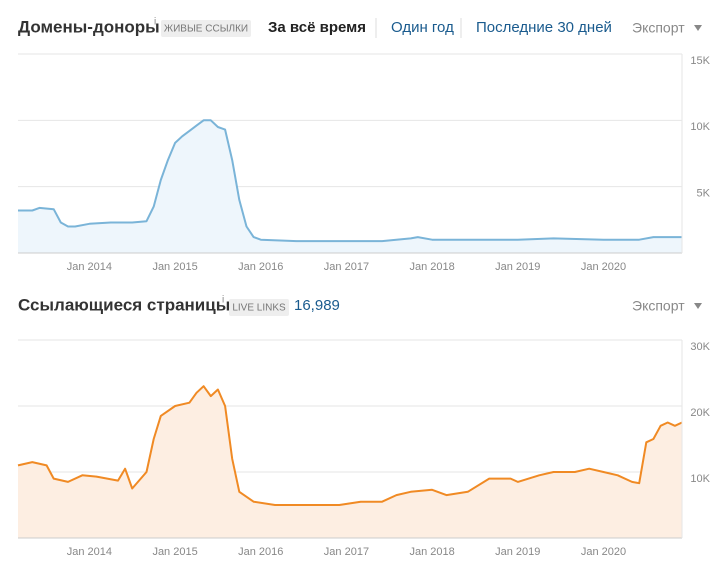 This screenshot has width=714, height=576. Describe the element at coordinates (704, 194) in the screenshot. I see `y-tick-label: 5K` at that location.